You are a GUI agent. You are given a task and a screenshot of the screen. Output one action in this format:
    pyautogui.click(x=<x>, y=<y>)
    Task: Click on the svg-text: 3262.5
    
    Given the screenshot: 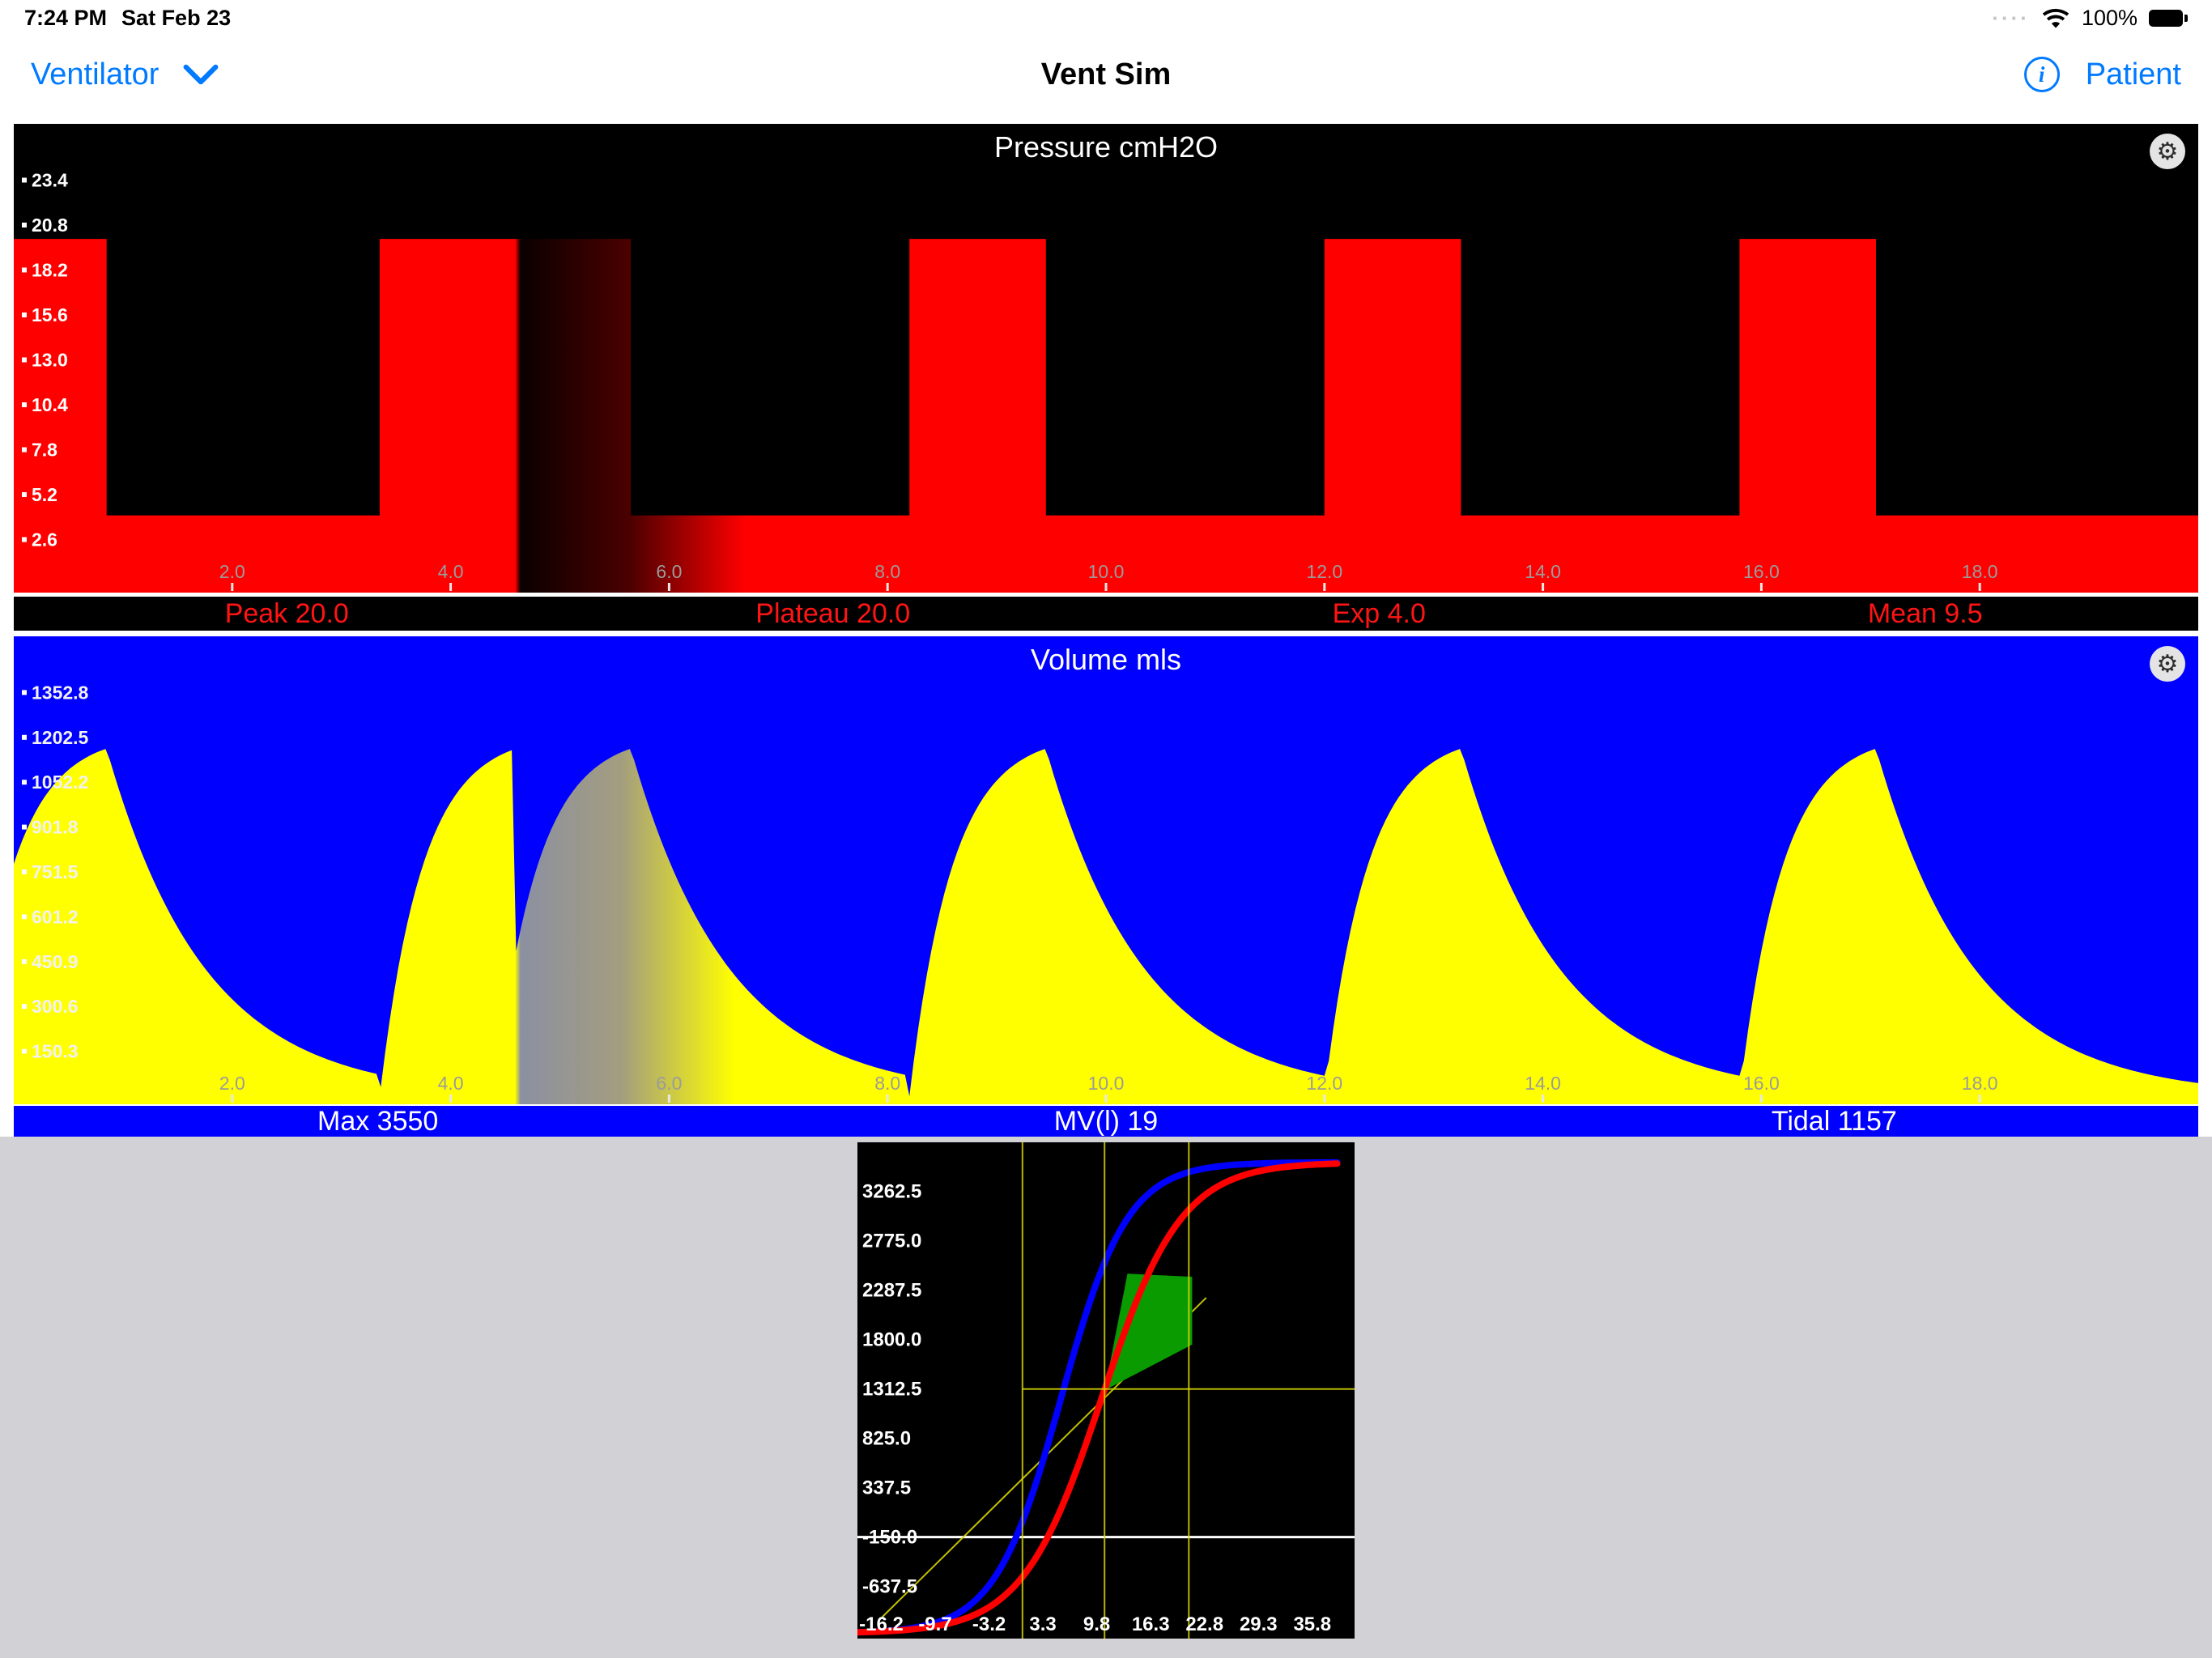 What is the action you would take?
    pyautogui.click(x=892, y=1192)
    